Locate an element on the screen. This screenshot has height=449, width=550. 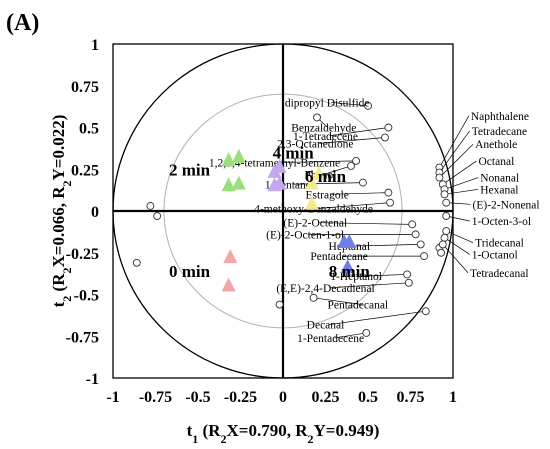
x-tick-label: -1 is located at coordinates (112, 397).